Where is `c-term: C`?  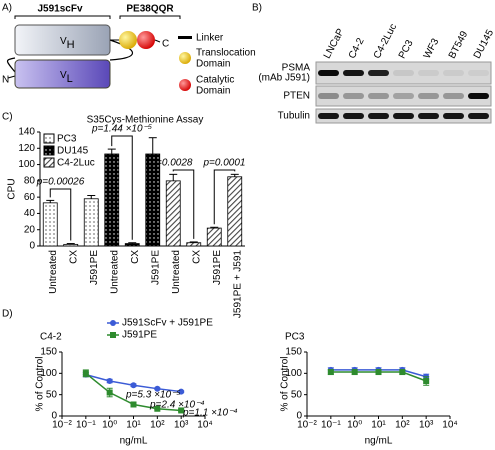 c-term: C is located at coordinates (165, 44).